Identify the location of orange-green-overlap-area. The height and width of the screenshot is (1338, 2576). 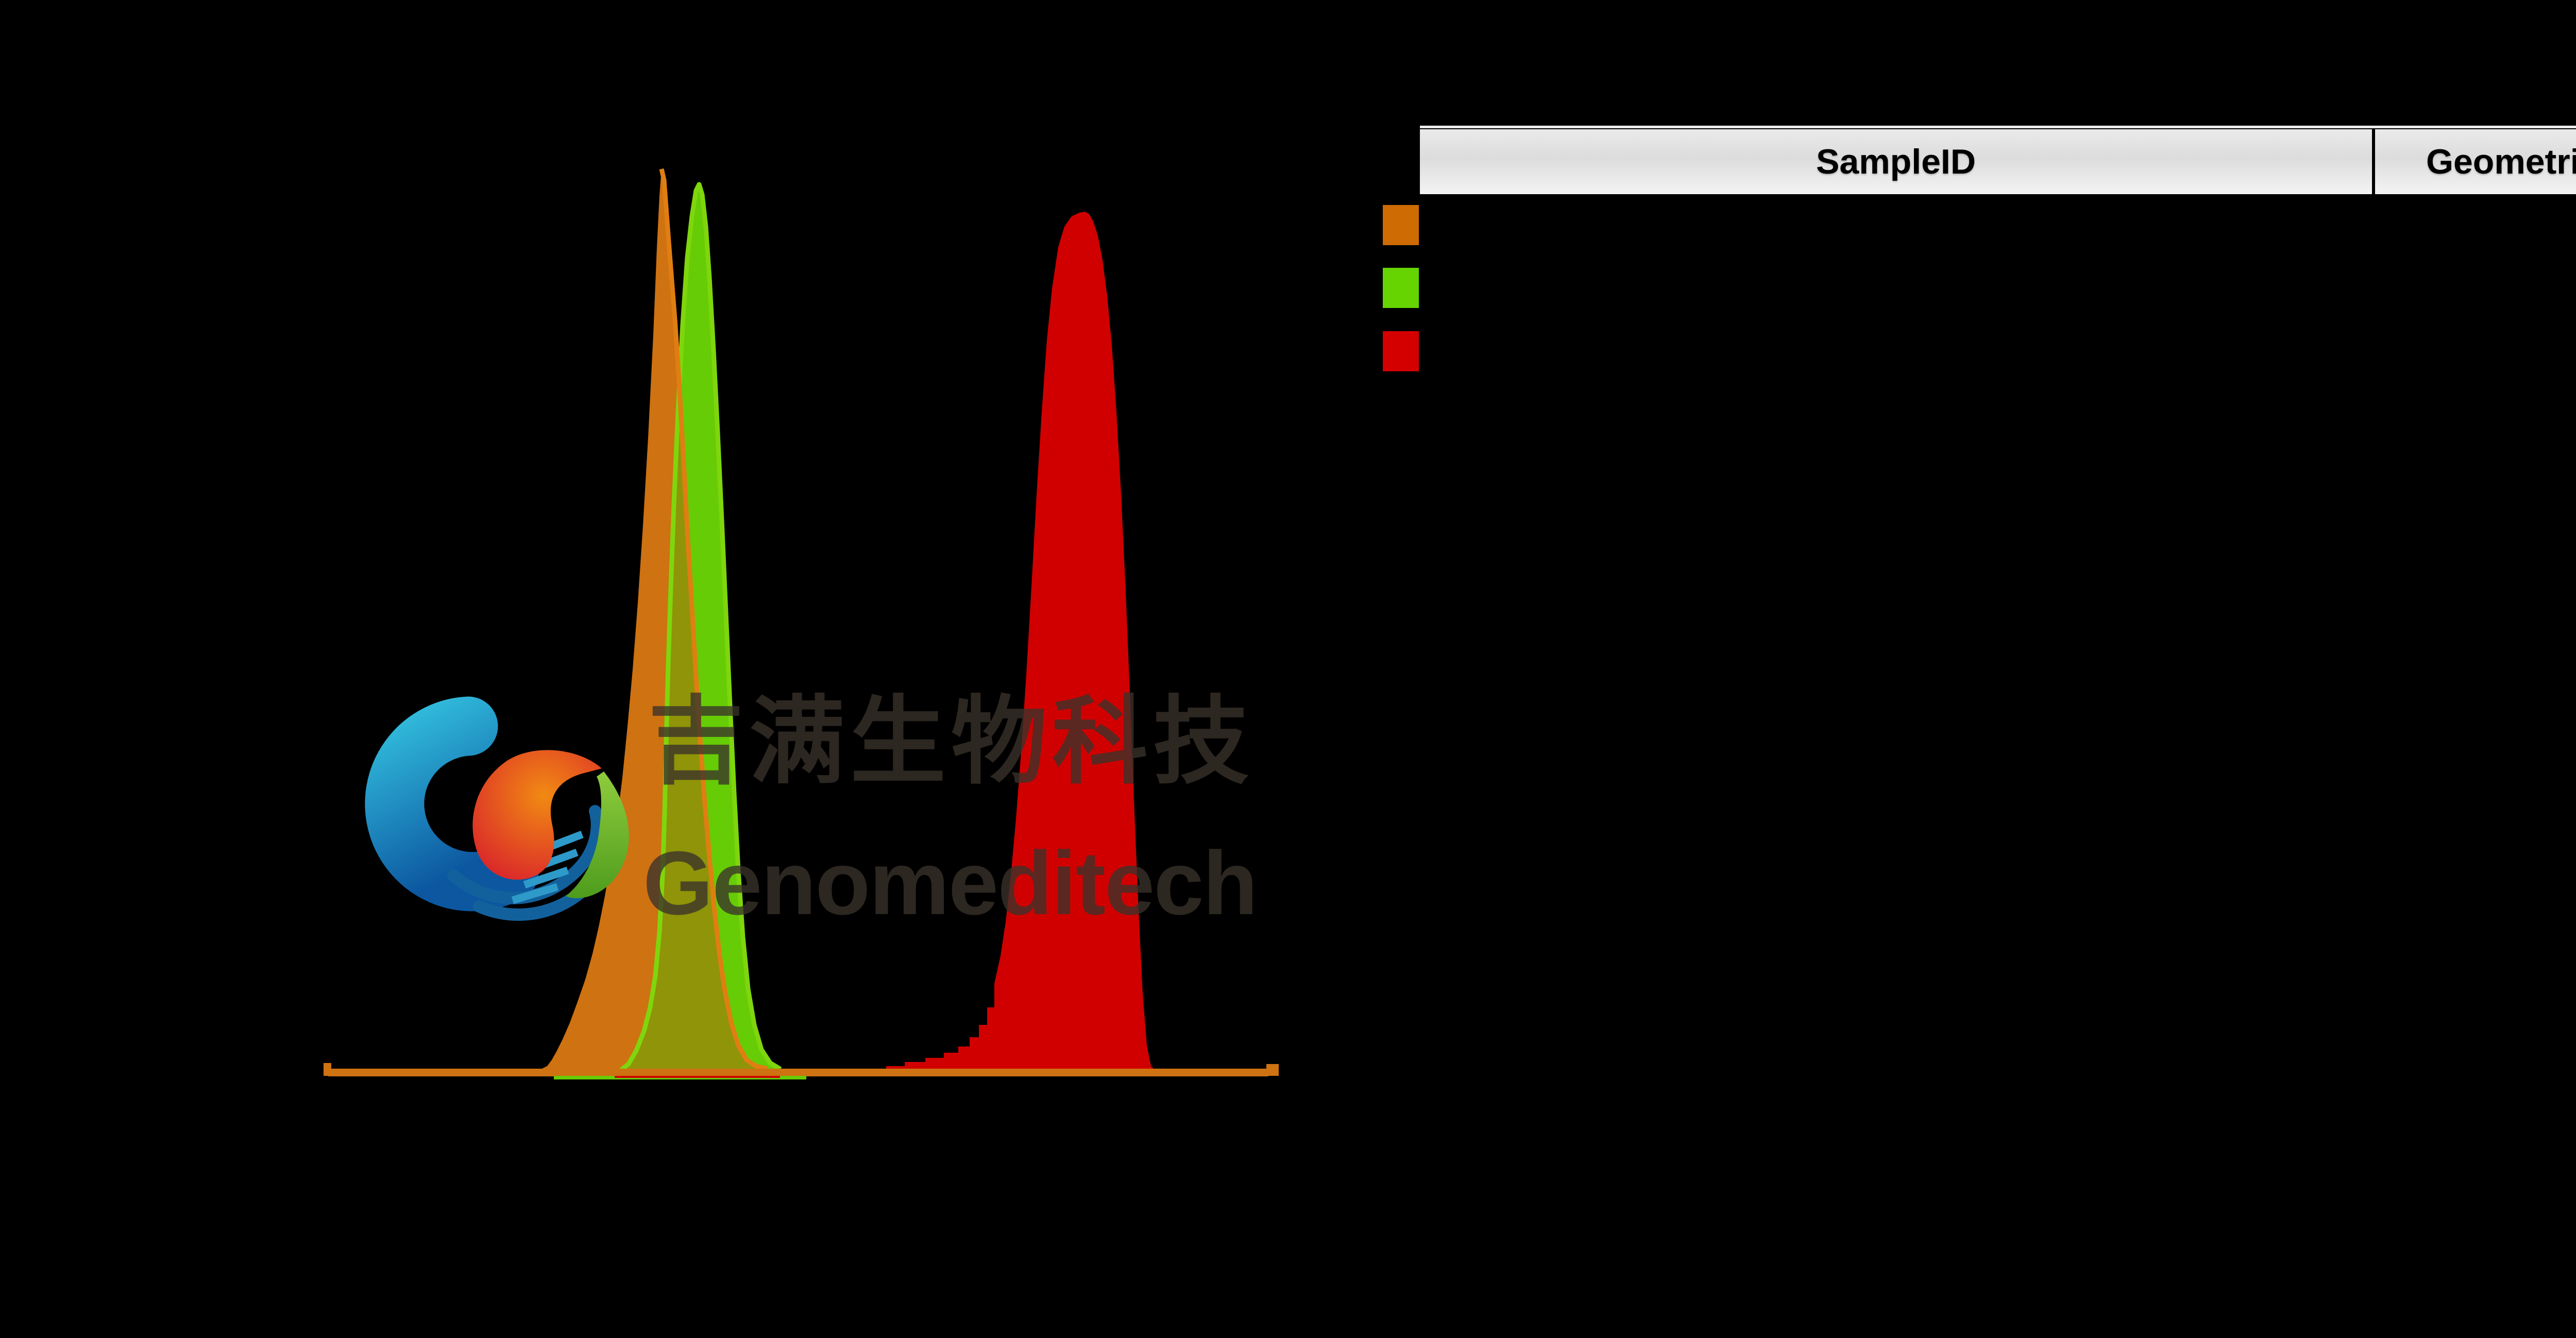
(695, 736).